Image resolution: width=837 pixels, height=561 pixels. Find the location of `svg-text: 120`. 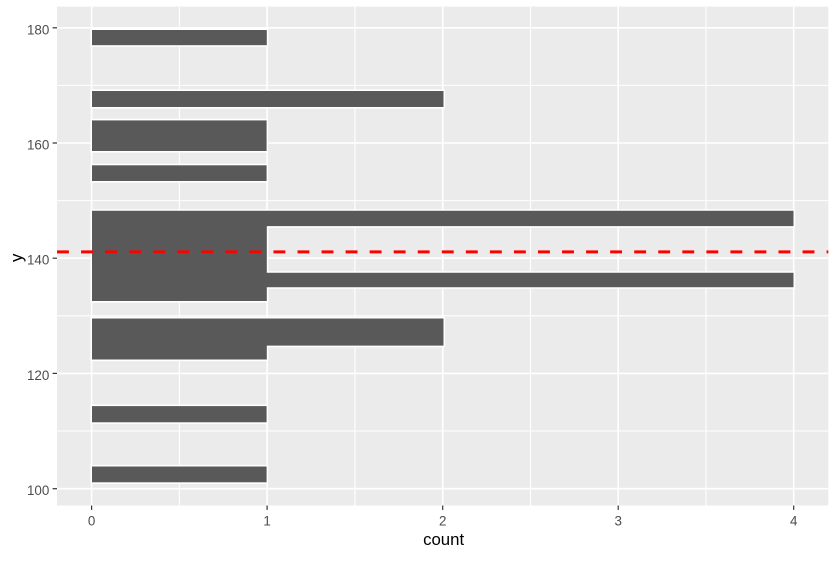

svg-text: 120 is located at coordinates (38, 375).